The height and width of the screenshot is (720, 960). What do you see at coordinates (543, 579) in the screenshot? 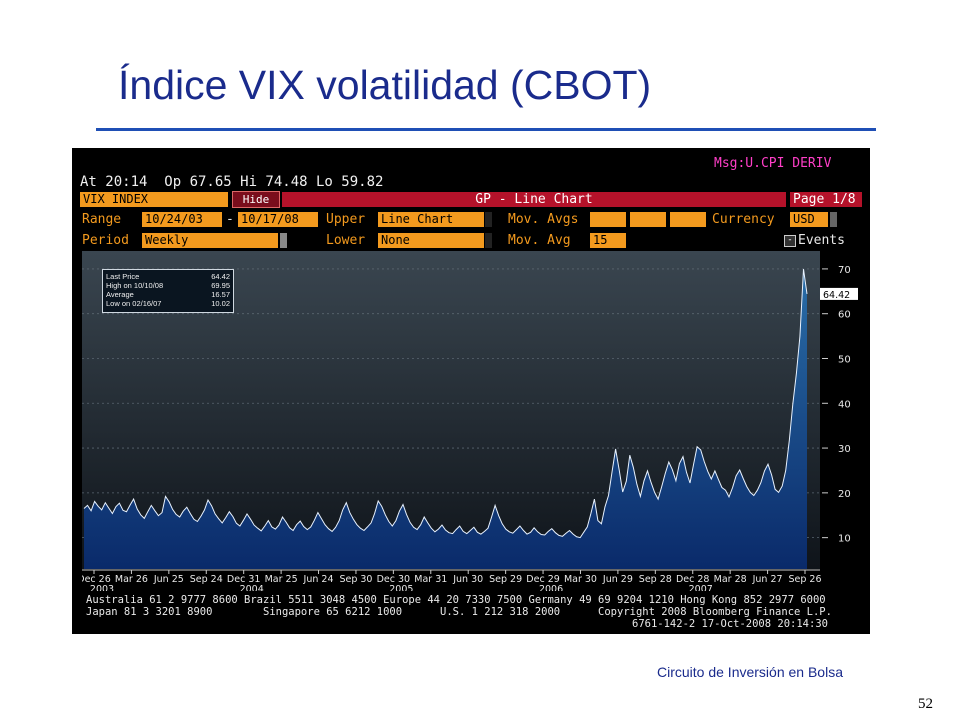
I see `x-tick-label: Dec 29` at bounding box center [543, 579].